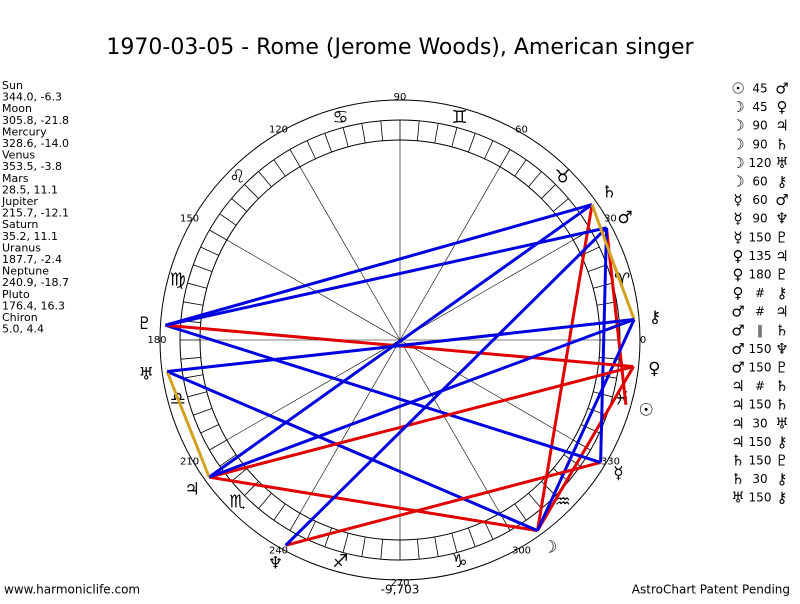 This screenshot has height=604, width=800. I want to click on planet-glyph: ♃, so click(191, 489).